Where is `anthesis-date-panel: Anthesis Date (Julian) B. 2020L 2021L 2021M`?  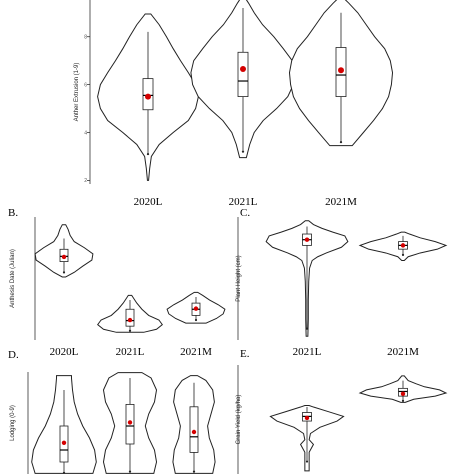
anthesis-date-panel: Anthesis Date (Julian) B. 2020L 2021L 2021M is located at coordinates (117, 282).